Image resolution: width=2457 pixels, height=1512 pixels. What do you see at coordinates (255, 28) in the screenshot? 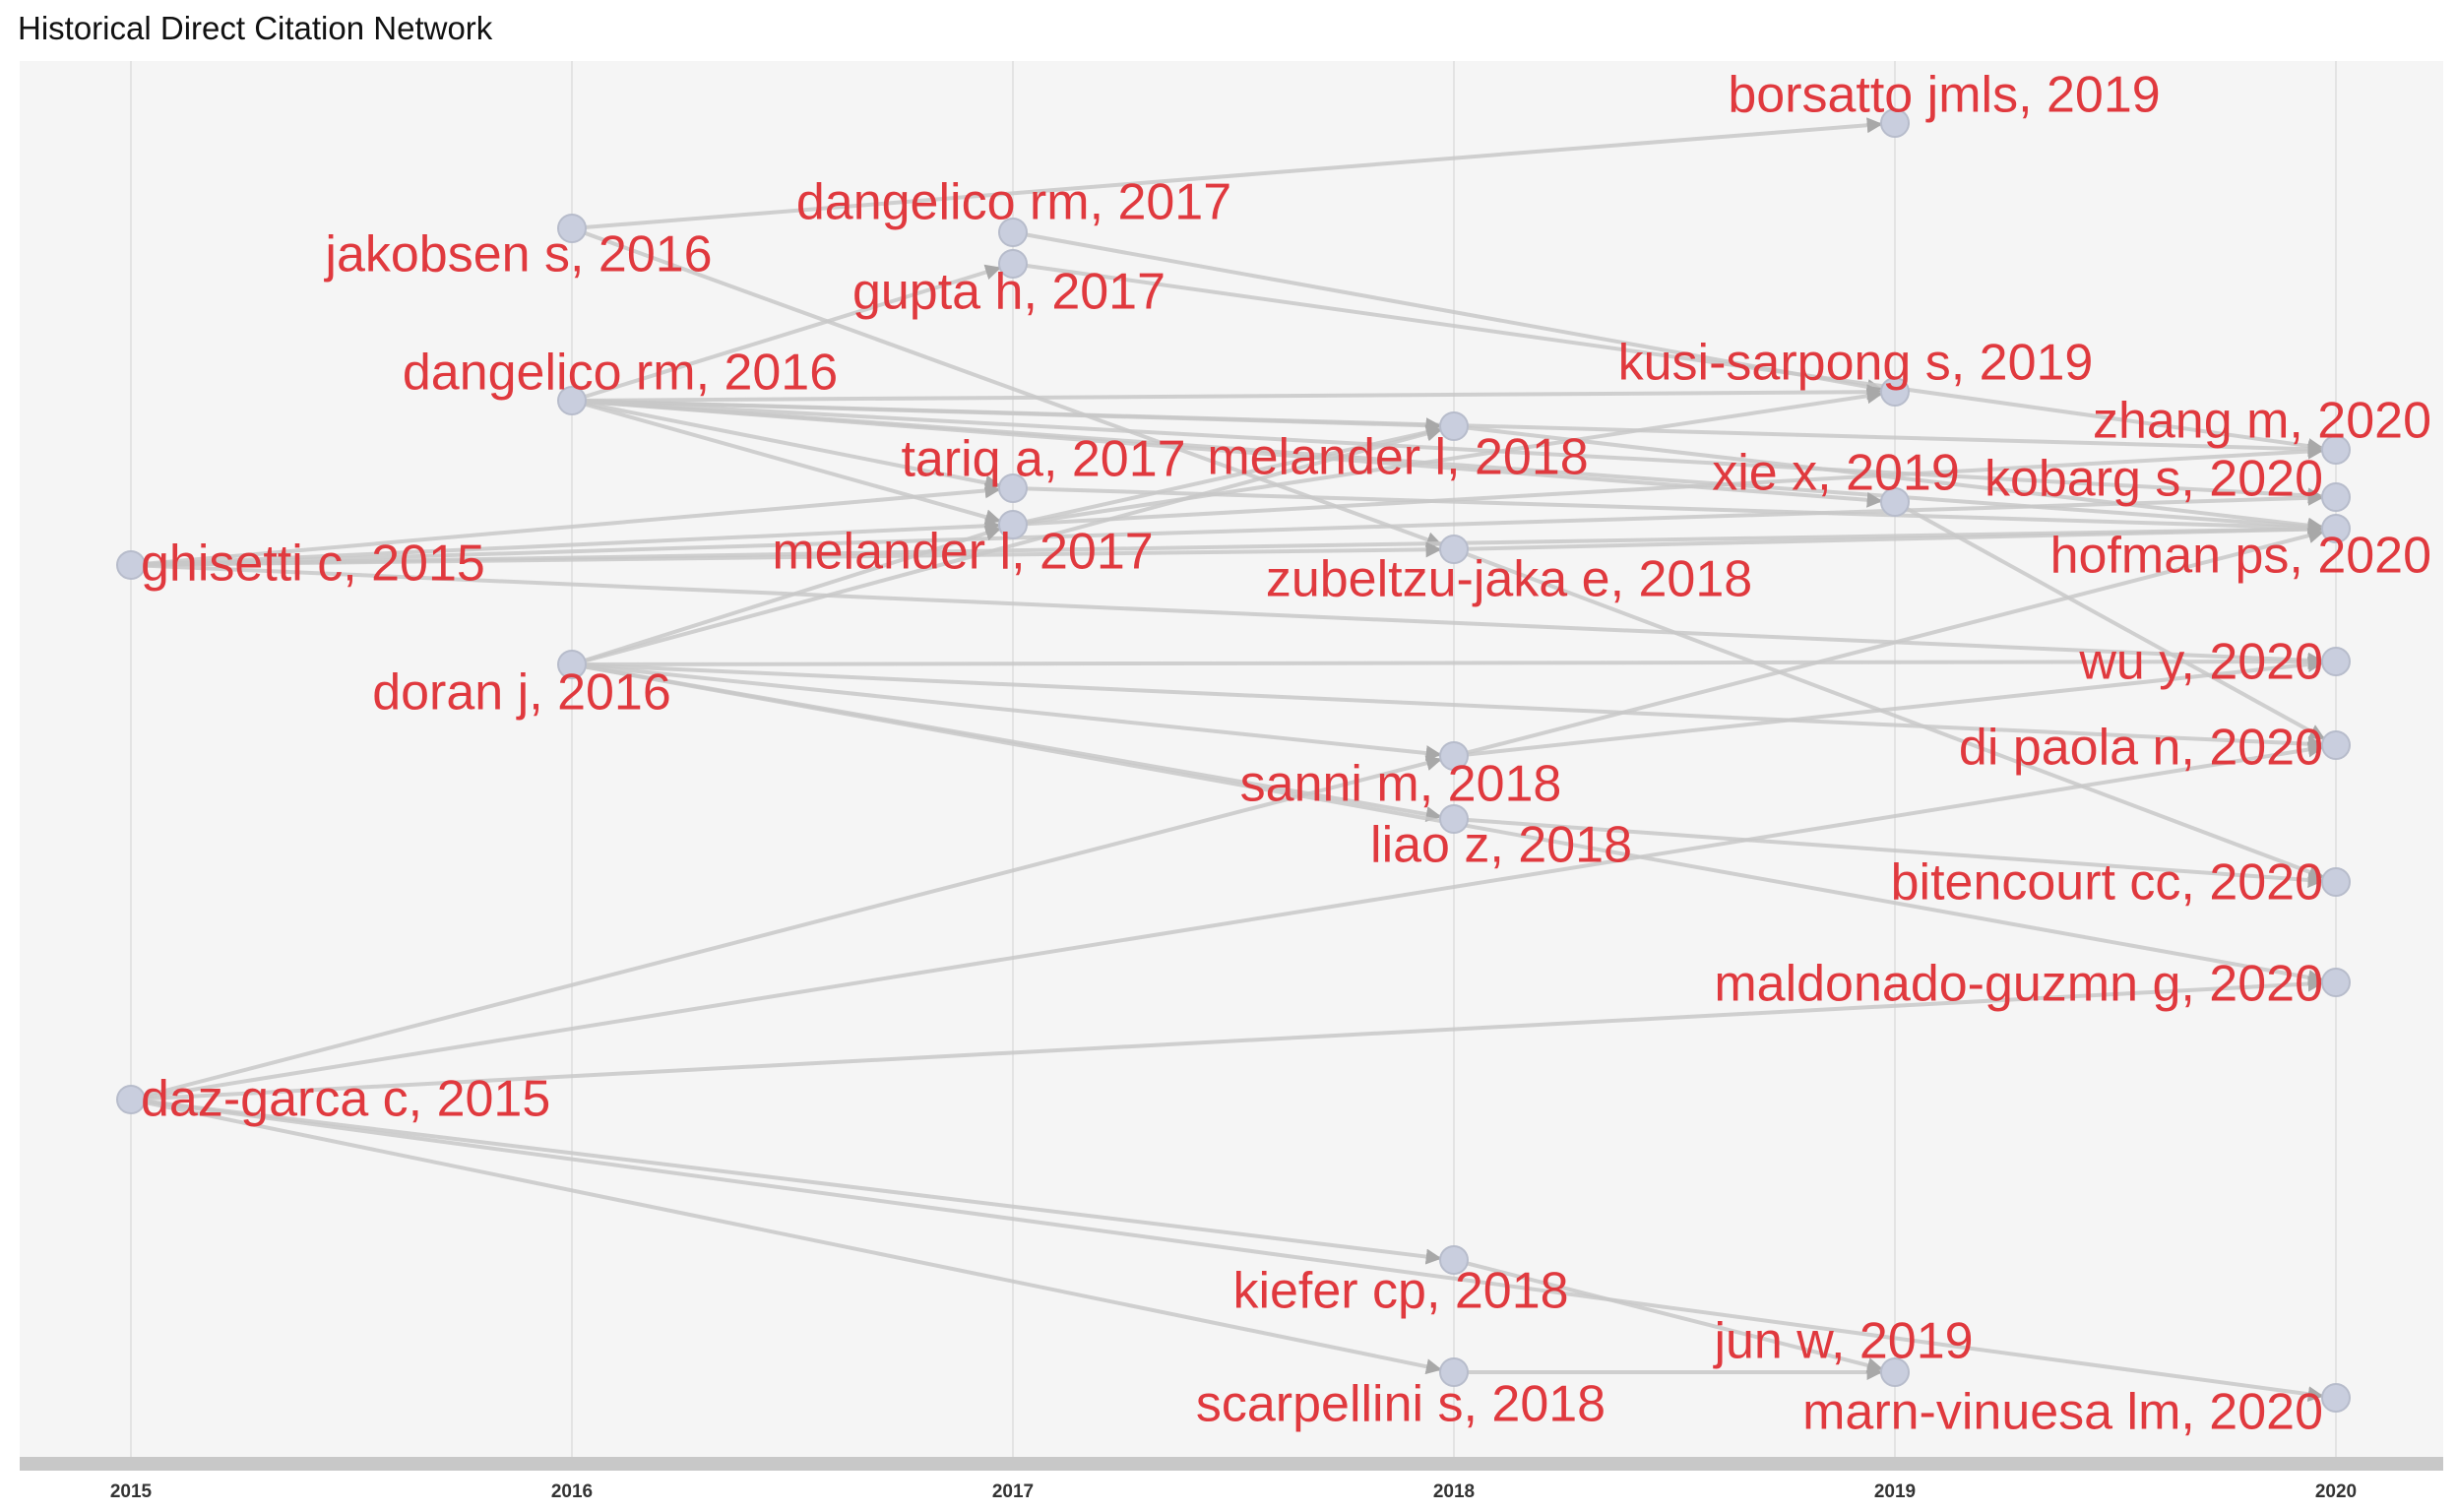
I see `chart-title: Historical Direct Citation Network` at bounding box center [255, 28].